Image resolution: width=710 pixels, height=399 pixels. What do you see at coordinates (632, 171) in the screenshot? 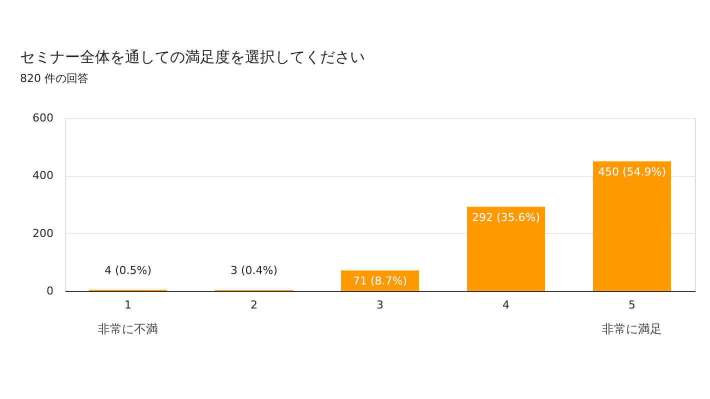
I see `data-label: 450 (54.9%)` at bounding box center [632, 171].